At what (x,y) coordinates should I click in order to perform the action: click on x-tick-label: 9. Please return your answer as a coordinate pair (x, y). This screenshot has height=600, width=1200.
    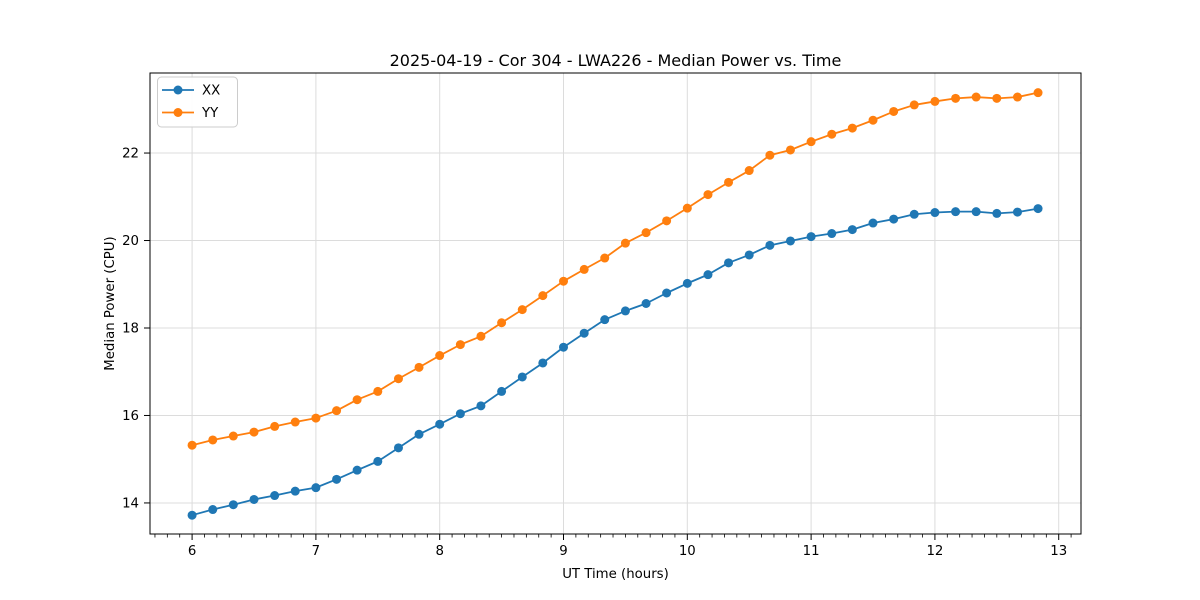
    Looking at the image, I should click on (563, 551).